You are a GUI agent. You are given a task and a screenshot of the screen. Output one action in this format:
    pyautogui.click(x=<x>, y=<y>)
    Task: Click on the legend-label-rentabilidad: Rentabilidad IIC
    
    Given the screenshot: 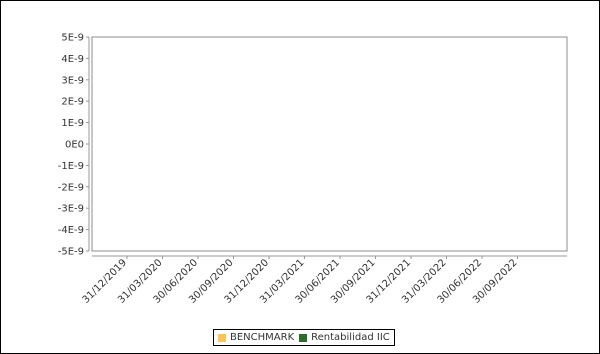 What is the action you would take?
    pyautogui.click(x=350, y=337)
    